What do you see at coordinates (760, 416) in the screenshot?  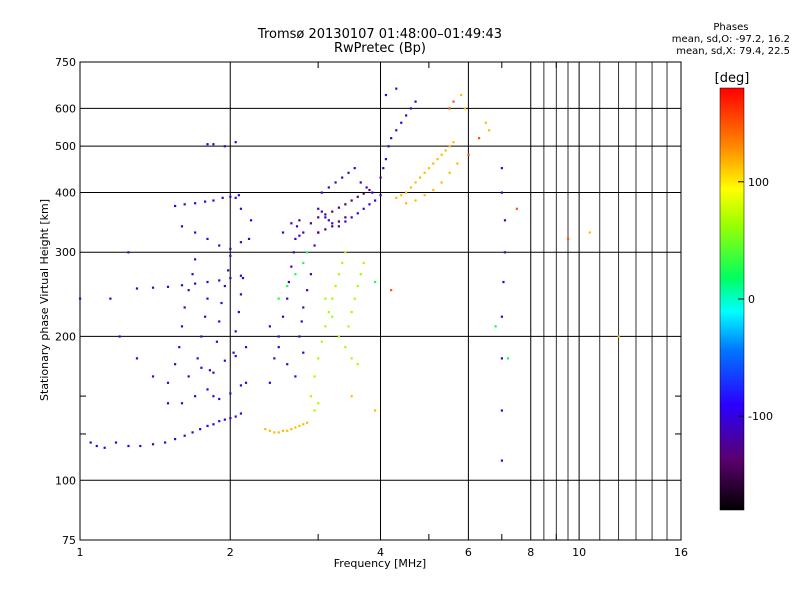 I see `color-bar-tick-label: -100` at bounding box center [760, 416].